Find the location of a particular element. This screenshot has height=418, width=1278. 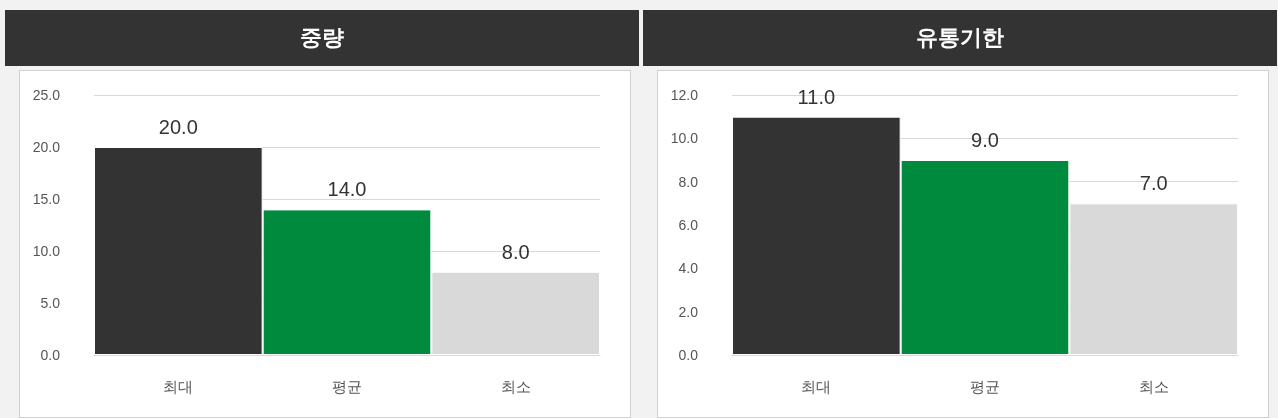

y-tick-label: 5.0 is located at coordinates (50, 303).